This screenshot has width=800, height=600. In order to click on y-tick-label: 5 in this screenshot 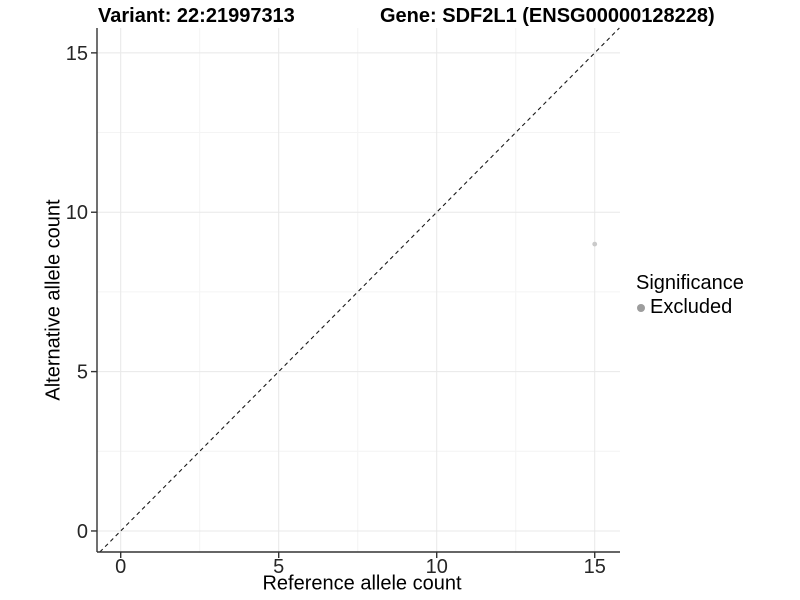, I will do `click(82, 373)`.